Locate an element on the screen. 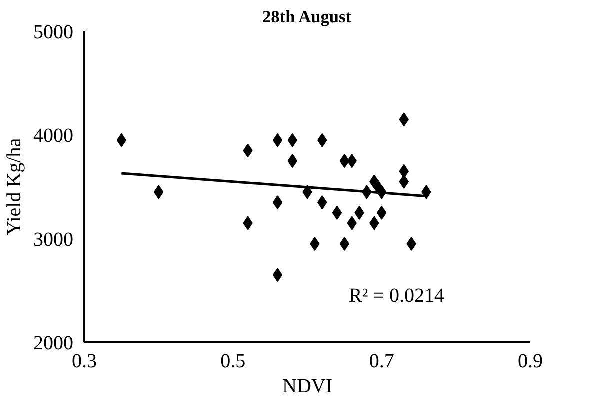  y-axis-title: Yield Kg/ha is located at coordinates (15, 187).